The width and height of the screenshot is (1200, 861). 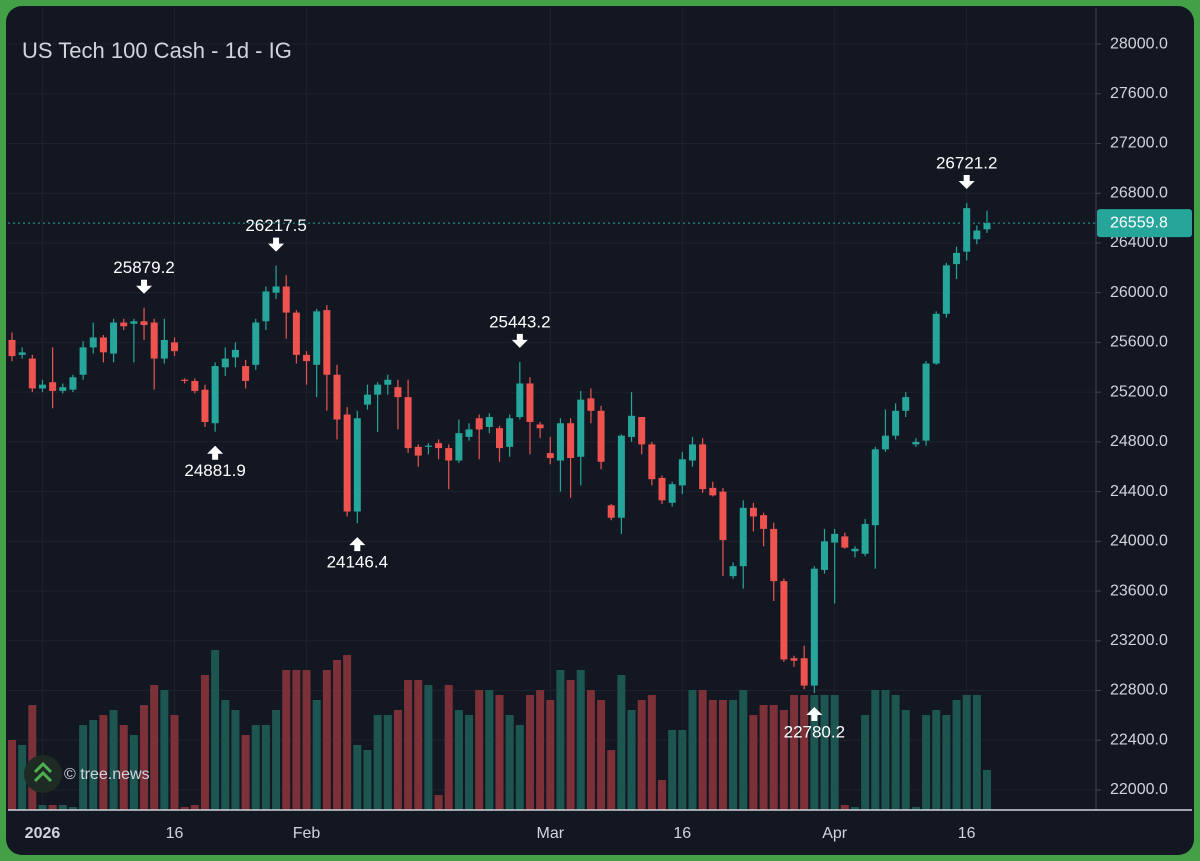 I want to click on last-price-label: 26559.8, so click(x=1139, y=222).